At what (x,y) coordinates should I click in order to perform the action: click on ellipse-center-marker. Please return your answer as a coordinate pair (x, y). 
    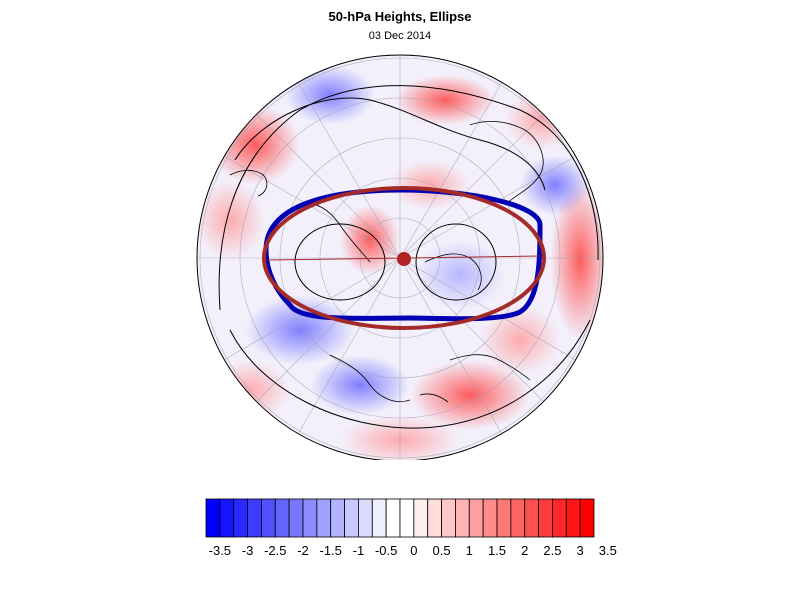
    Looking at the image, I should click on (404, 259).